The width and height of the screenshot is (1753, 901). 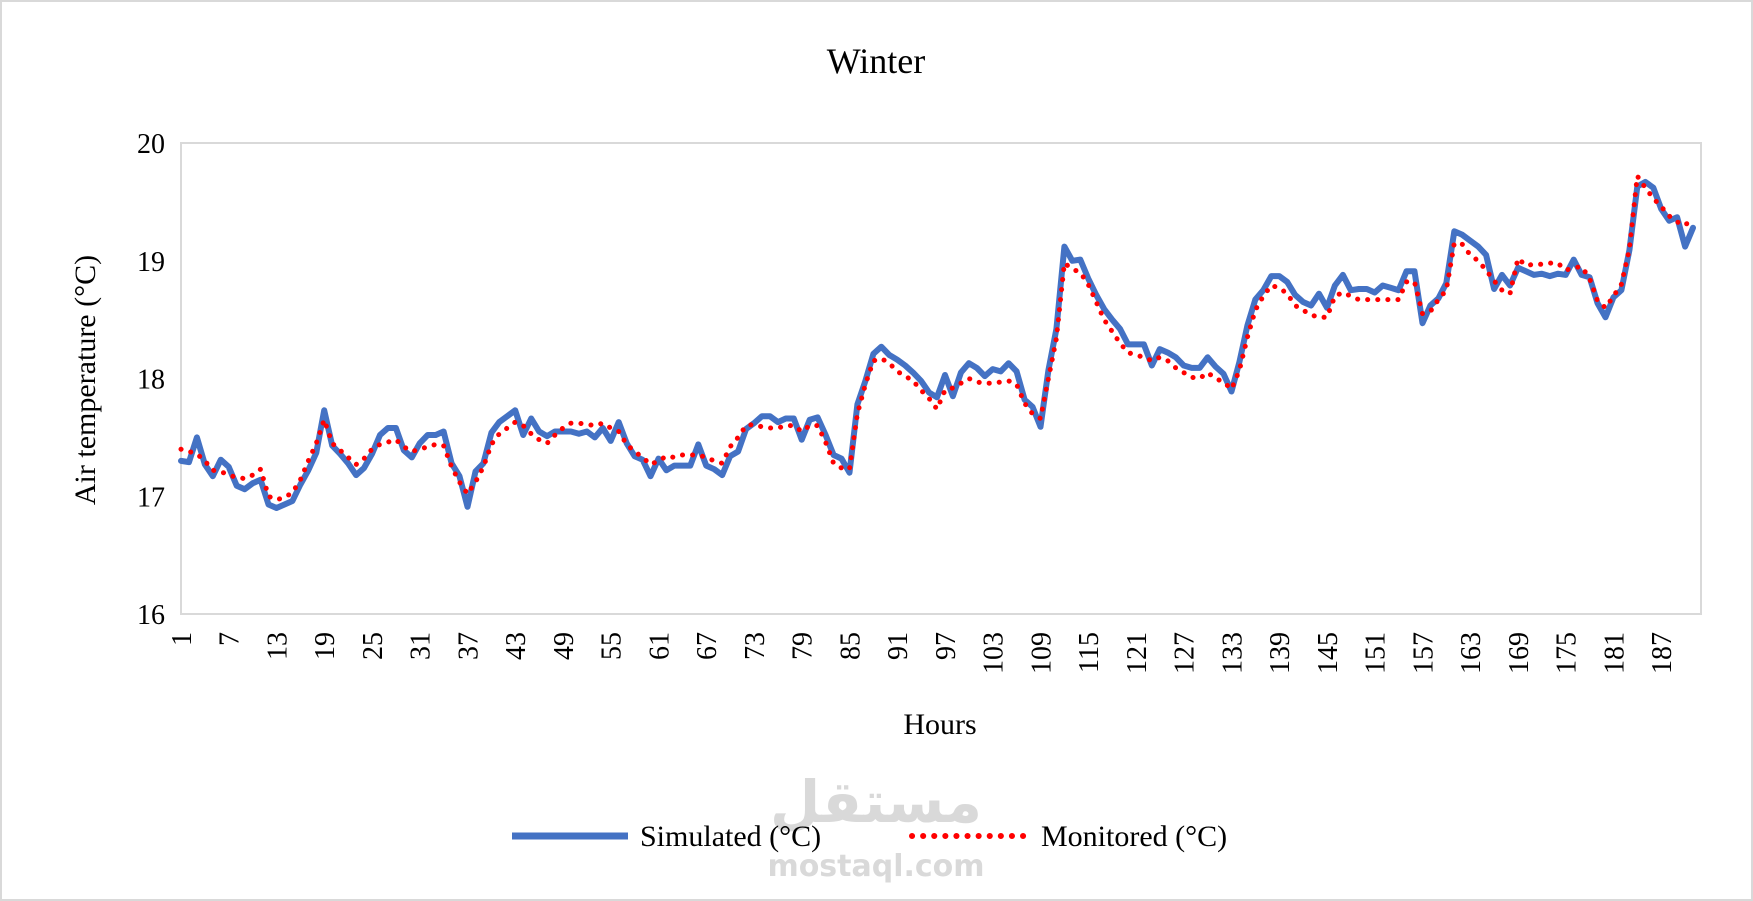 I want to click on legend-label-simulated: Simulated (°C), so click(x=730, y=836).